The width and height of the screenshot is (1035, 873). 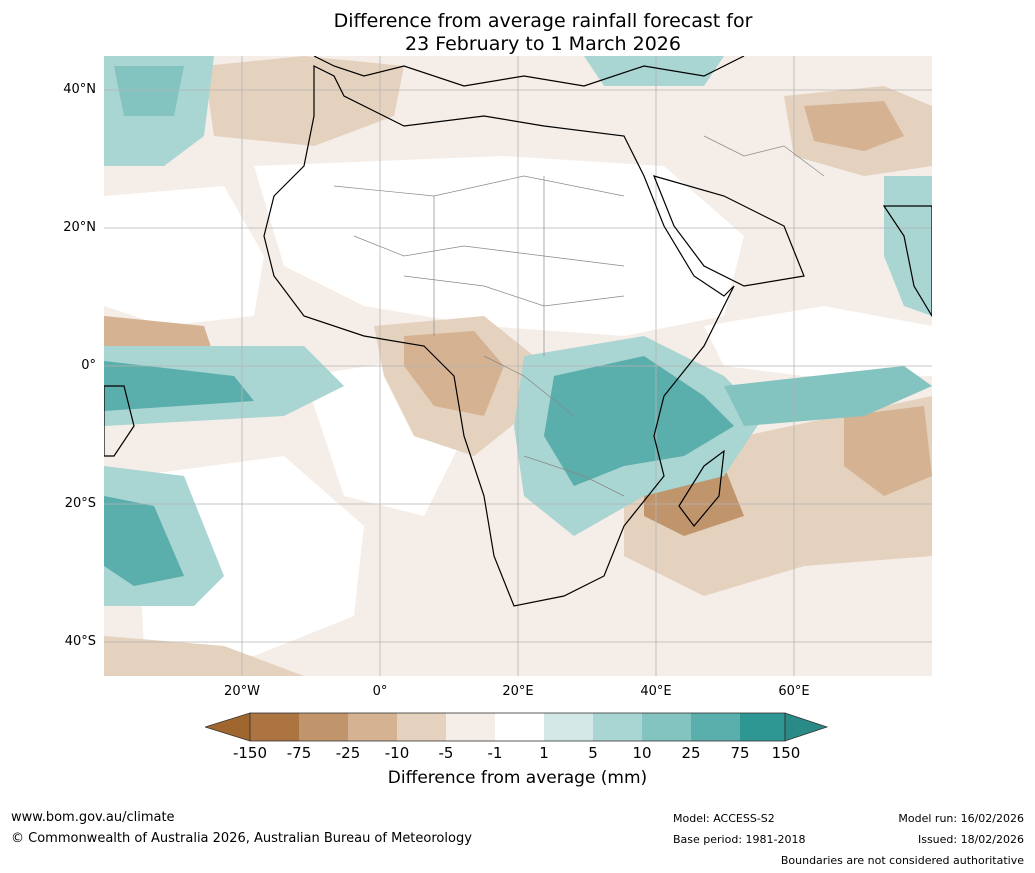 What do you see at coordinates (184, 256) in the screenshot?
I see `anomaly-neutral-atlantic` at bounding box center [184, 256].